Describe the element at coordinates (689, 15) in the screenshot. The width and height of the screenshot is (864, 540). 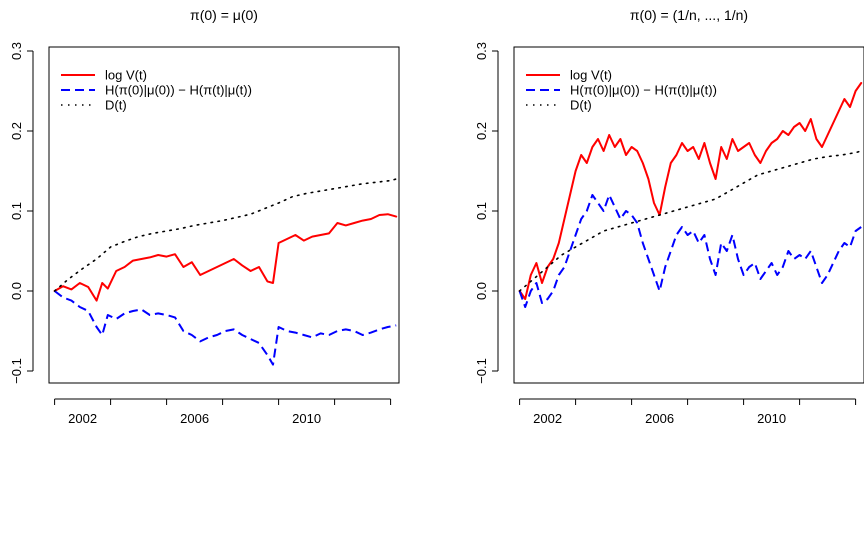
I see `chart-title: π(0) = (1/n, ..., 1/n)` at that location.